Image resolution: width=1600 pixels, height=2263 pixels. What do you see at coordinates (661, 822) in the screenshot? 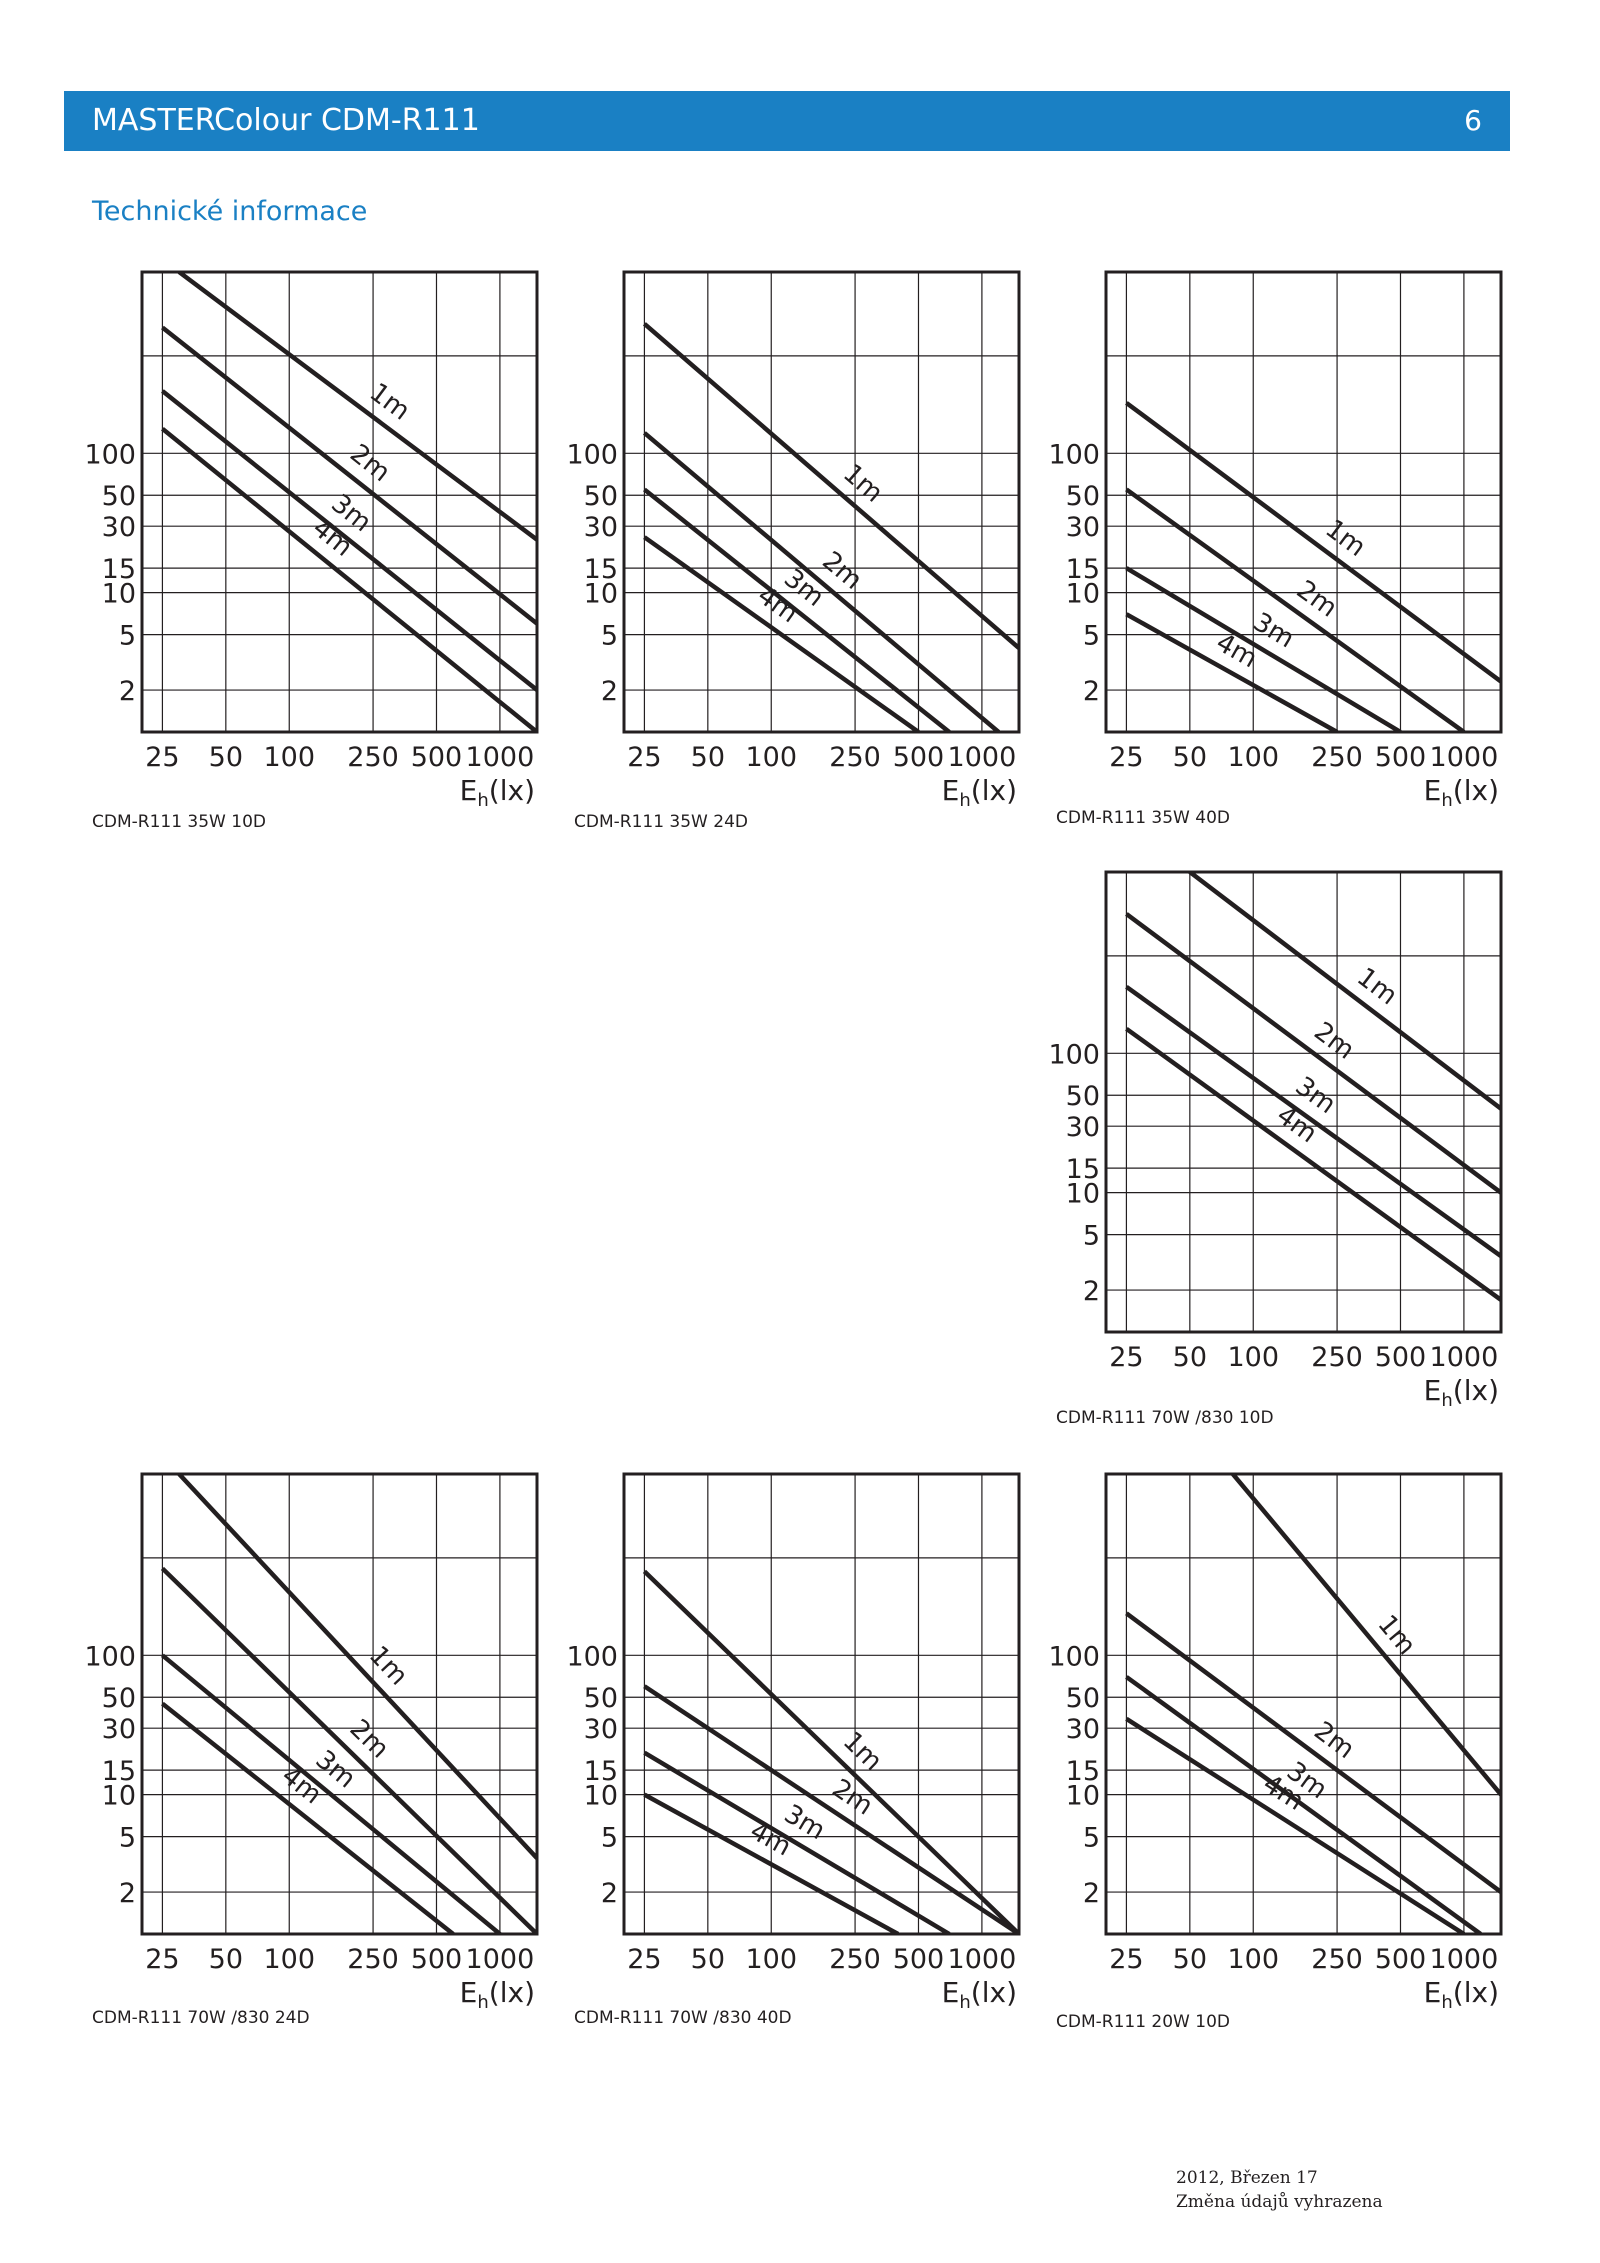
I see `caption-35w-24d: CDM-R111 35W 24D` at bounding box center [661, 822].